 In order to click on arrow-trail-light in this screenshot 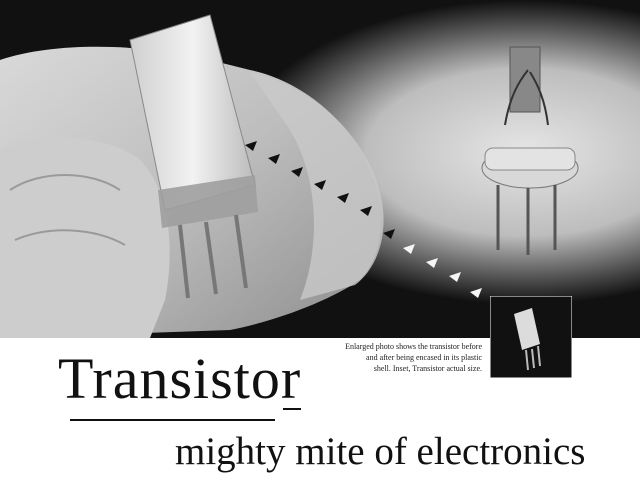, I will do `click(442, 271)`.